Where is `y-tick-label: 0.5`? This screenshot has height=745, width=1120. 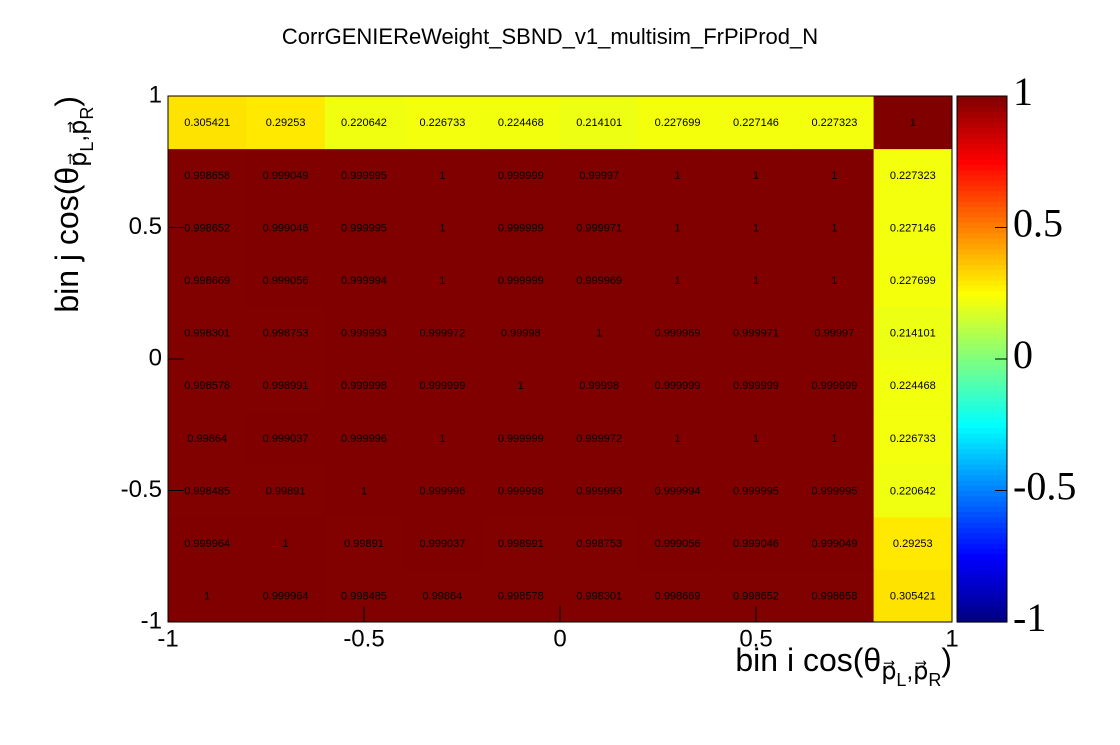
y-tick-label: 0.5 is located at coordinates (145, 226).